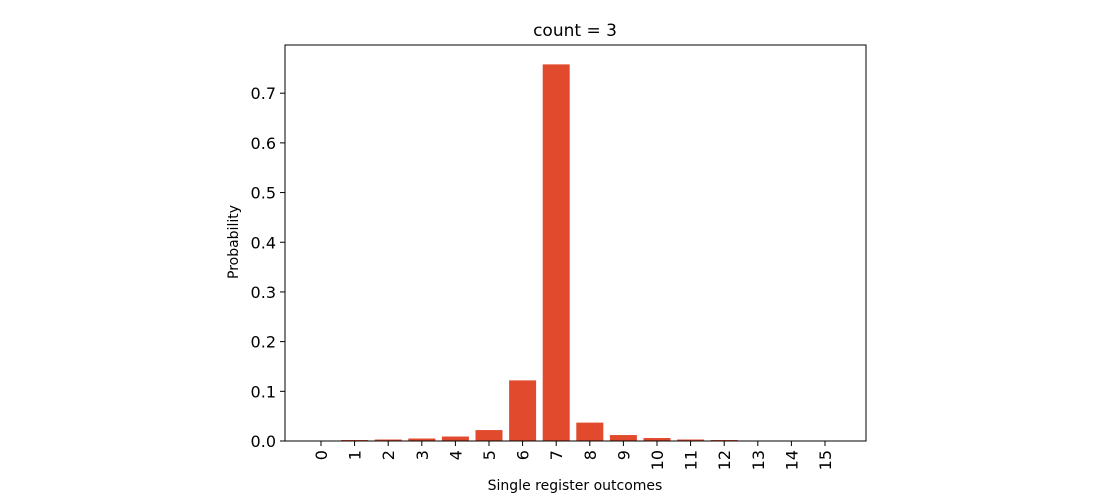 The image size is (1100, 502). Describe the element at coordinates (263, 391) in the screenshot. I see `y-tick-label: 0.1` at that location.